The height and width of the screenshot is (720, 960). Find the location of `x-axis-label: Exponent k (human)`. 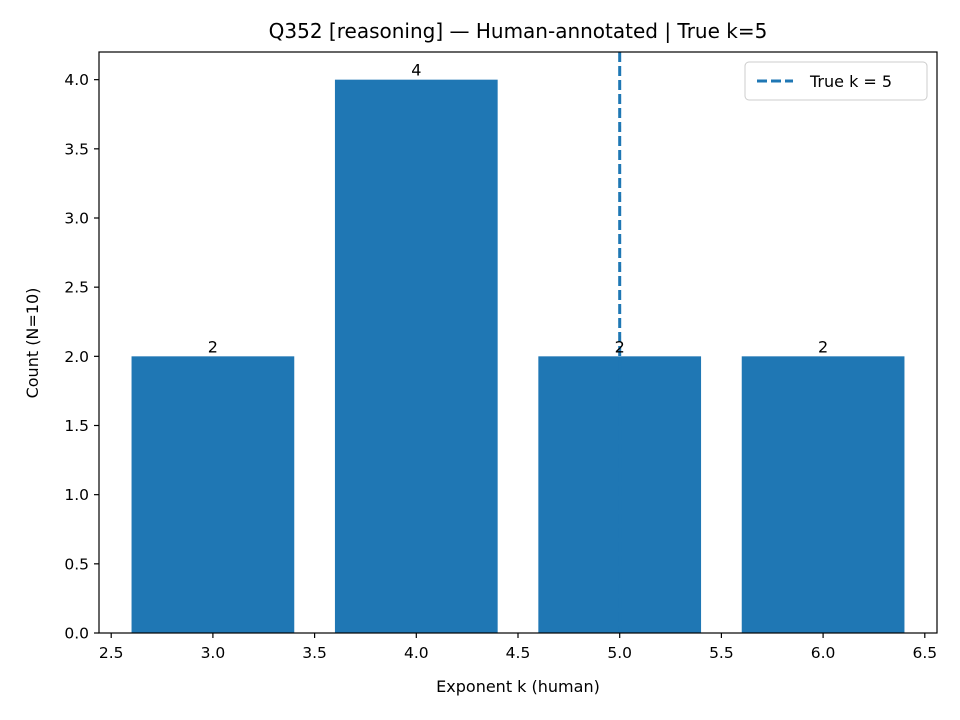

x-axis-label: Exponent k (human) is located at coordinates (518, 686).